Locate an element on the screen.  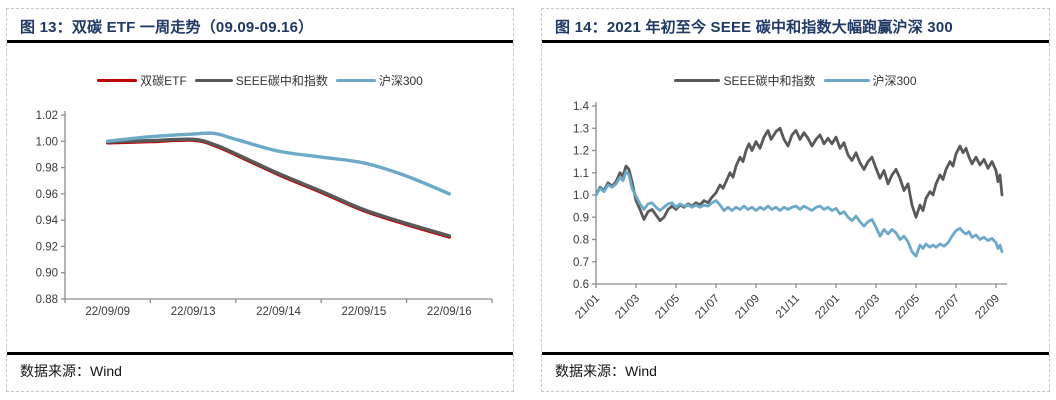
y-tick-label: 0.94 is located at coordinates (47, 221).